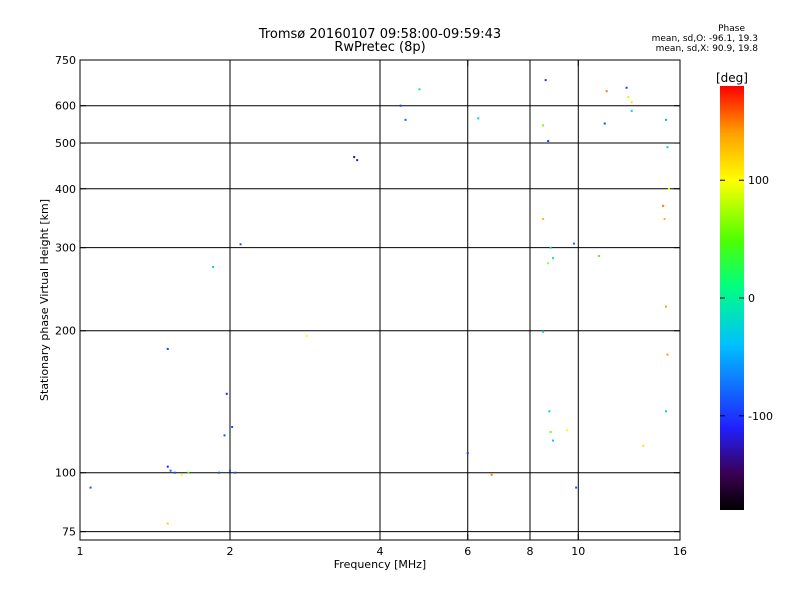  I want to click on chart-subtitle: RwPretec (8p), so click(380, 47).